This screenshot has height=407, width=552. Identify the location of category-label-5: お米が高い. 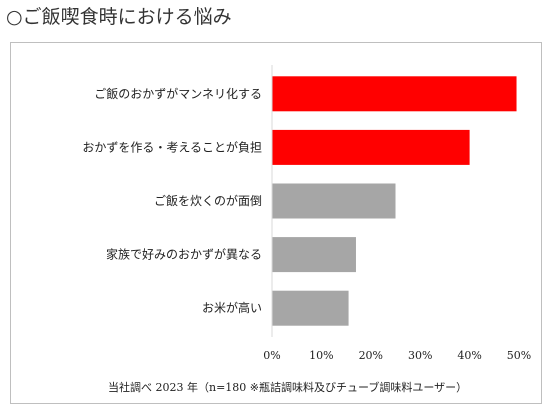
(232, 307).